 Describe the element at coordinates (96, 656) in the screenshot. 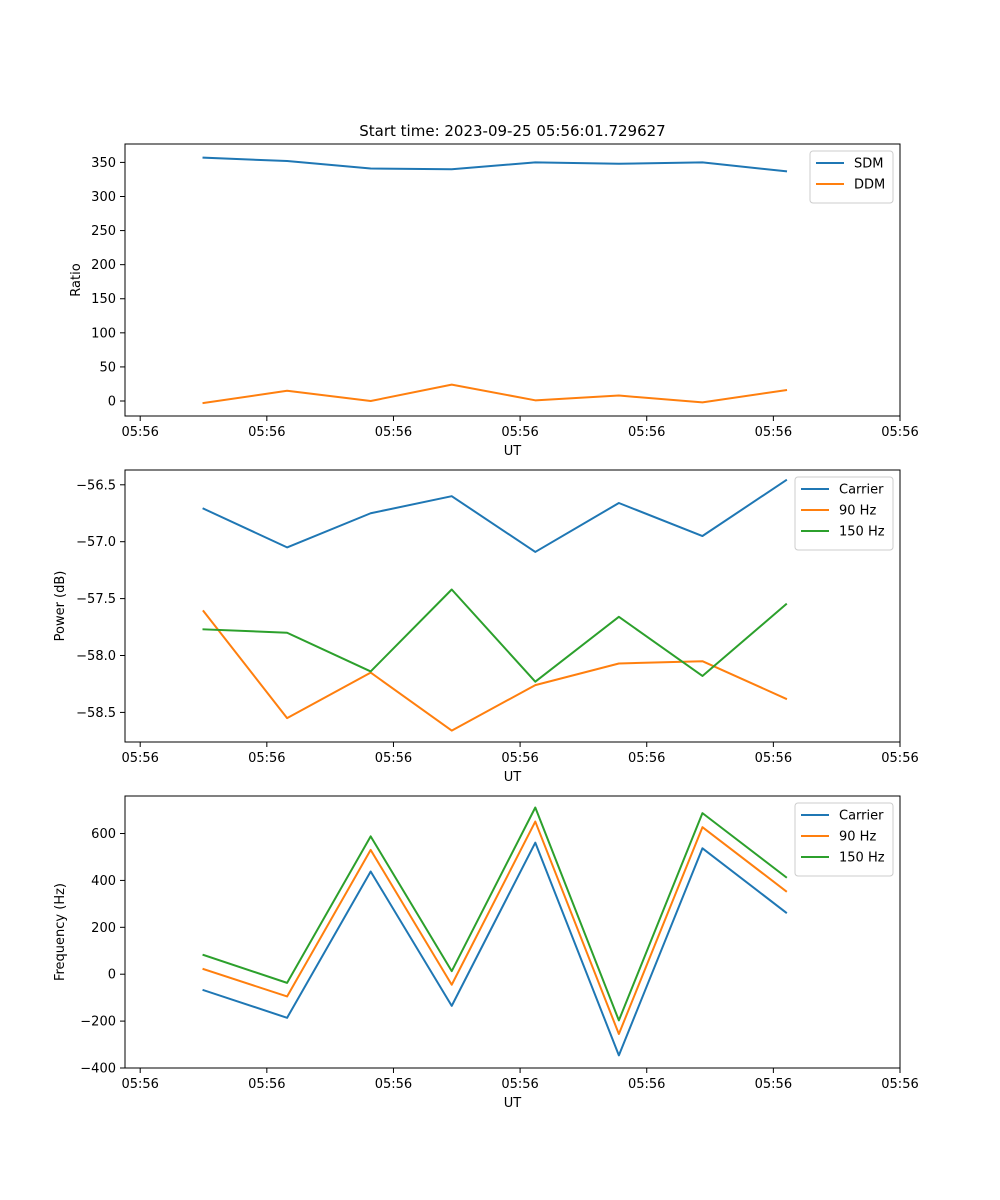

I see `y-tick-label: −58.0` at that location.